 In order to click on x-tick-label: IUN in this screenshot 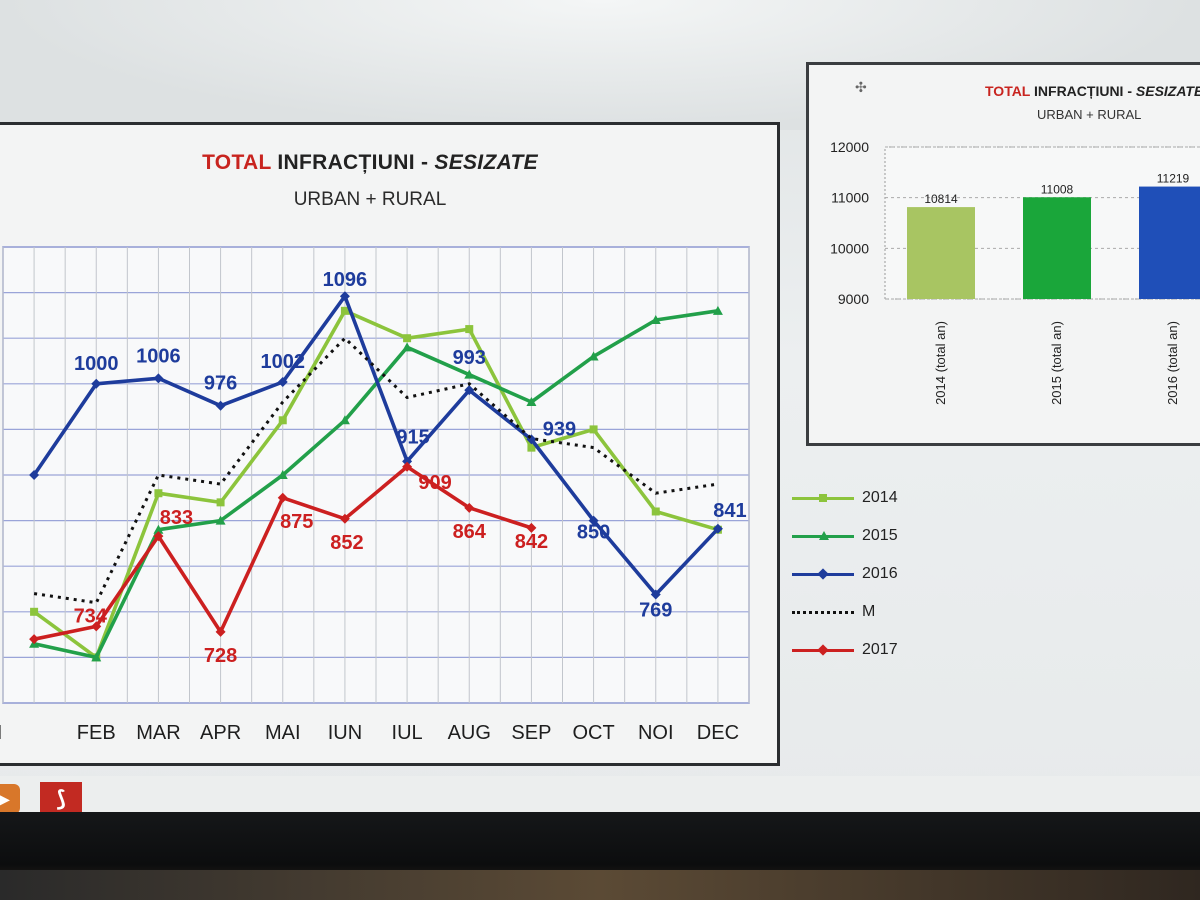, I will do `click(345, 733)`.